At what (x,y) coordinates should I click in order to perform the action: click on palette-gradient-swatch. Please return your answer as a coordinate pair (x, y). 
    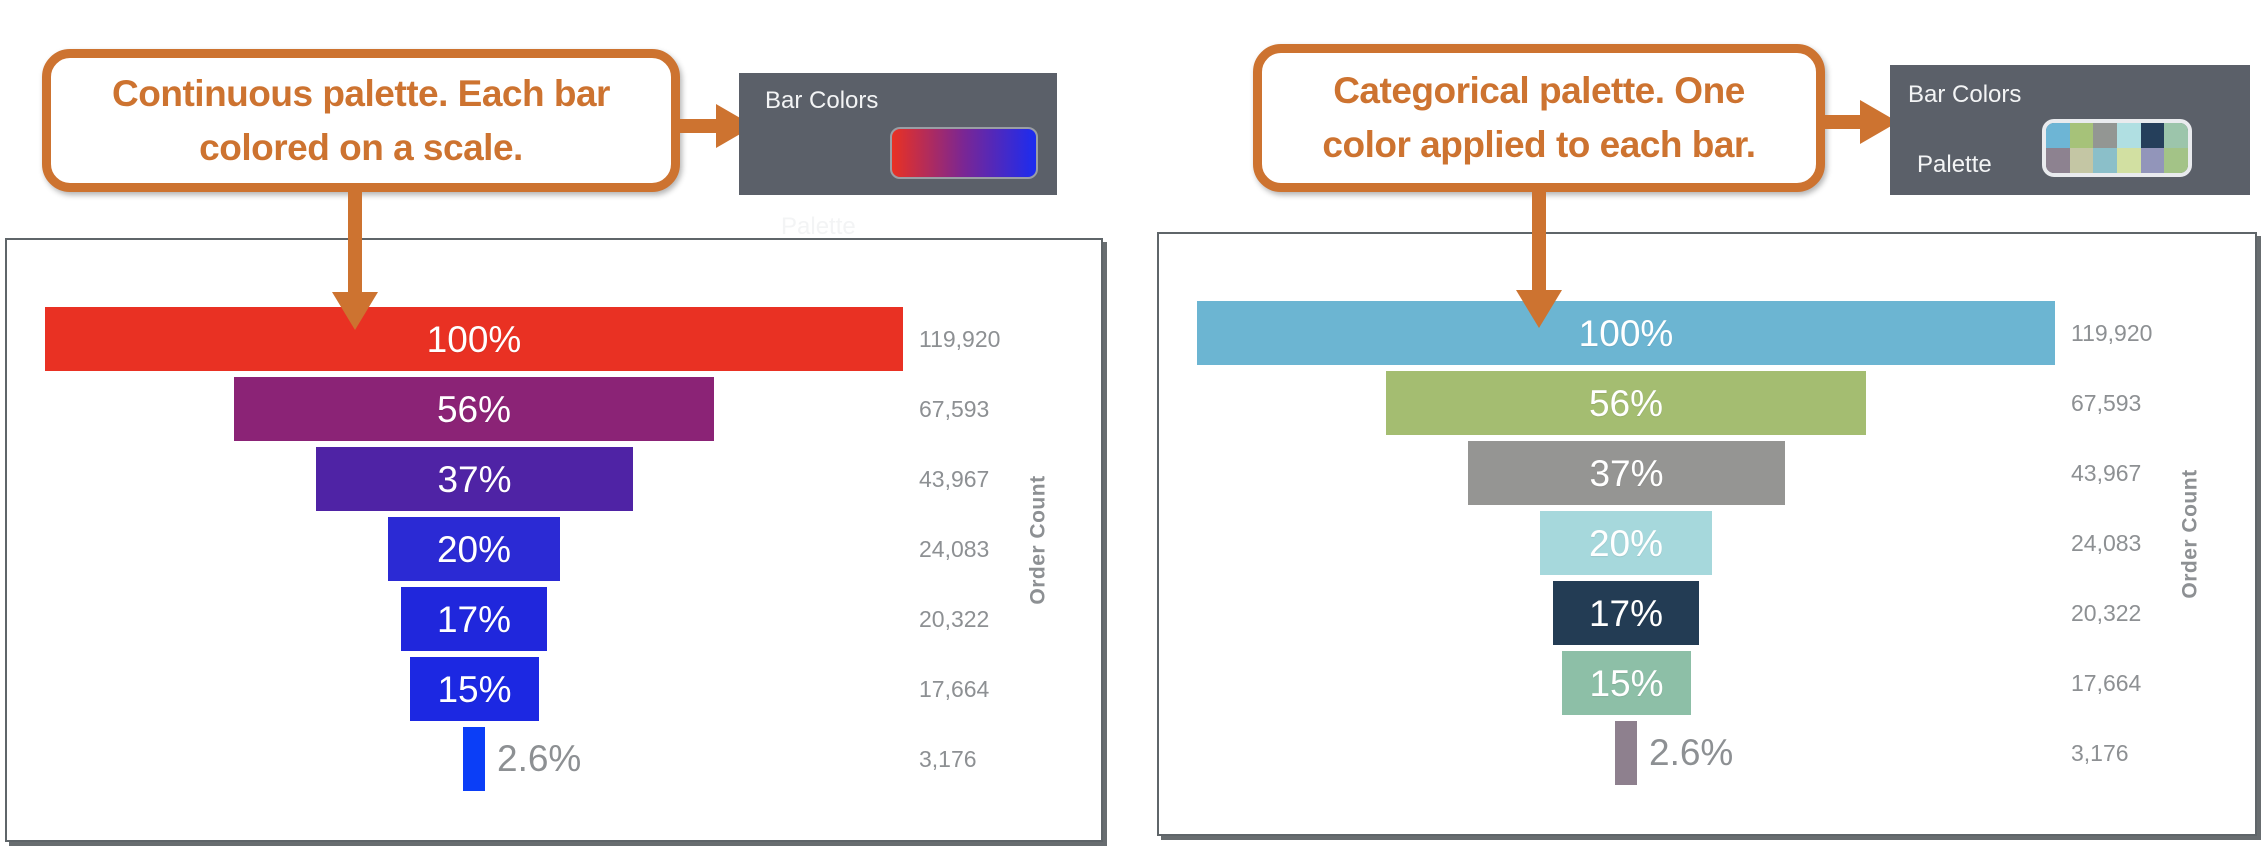
    Looking at the image, I should click on (964, 153).